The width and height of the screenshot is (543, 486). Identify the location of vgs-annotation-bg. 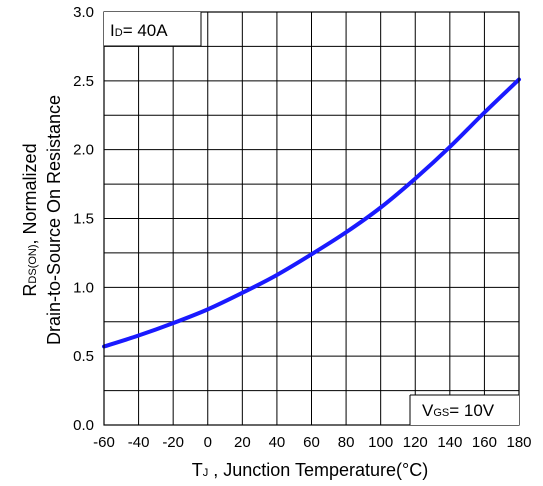
(464, 410).